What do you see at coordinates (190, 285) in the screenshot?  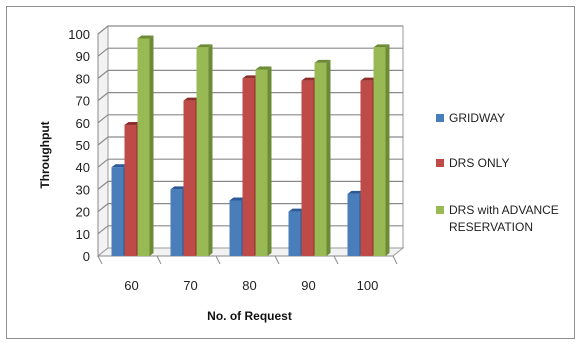 I see `x-tick-label: 70` at bounding box center [190, 285].